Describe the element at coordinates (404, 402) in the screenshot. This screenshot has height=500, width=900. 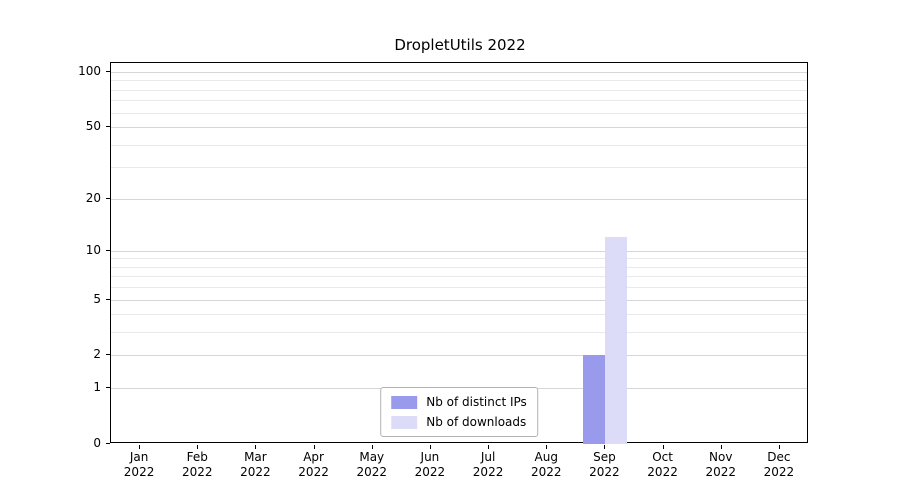
I see `legend-swatch-distinct-ips` at that location.